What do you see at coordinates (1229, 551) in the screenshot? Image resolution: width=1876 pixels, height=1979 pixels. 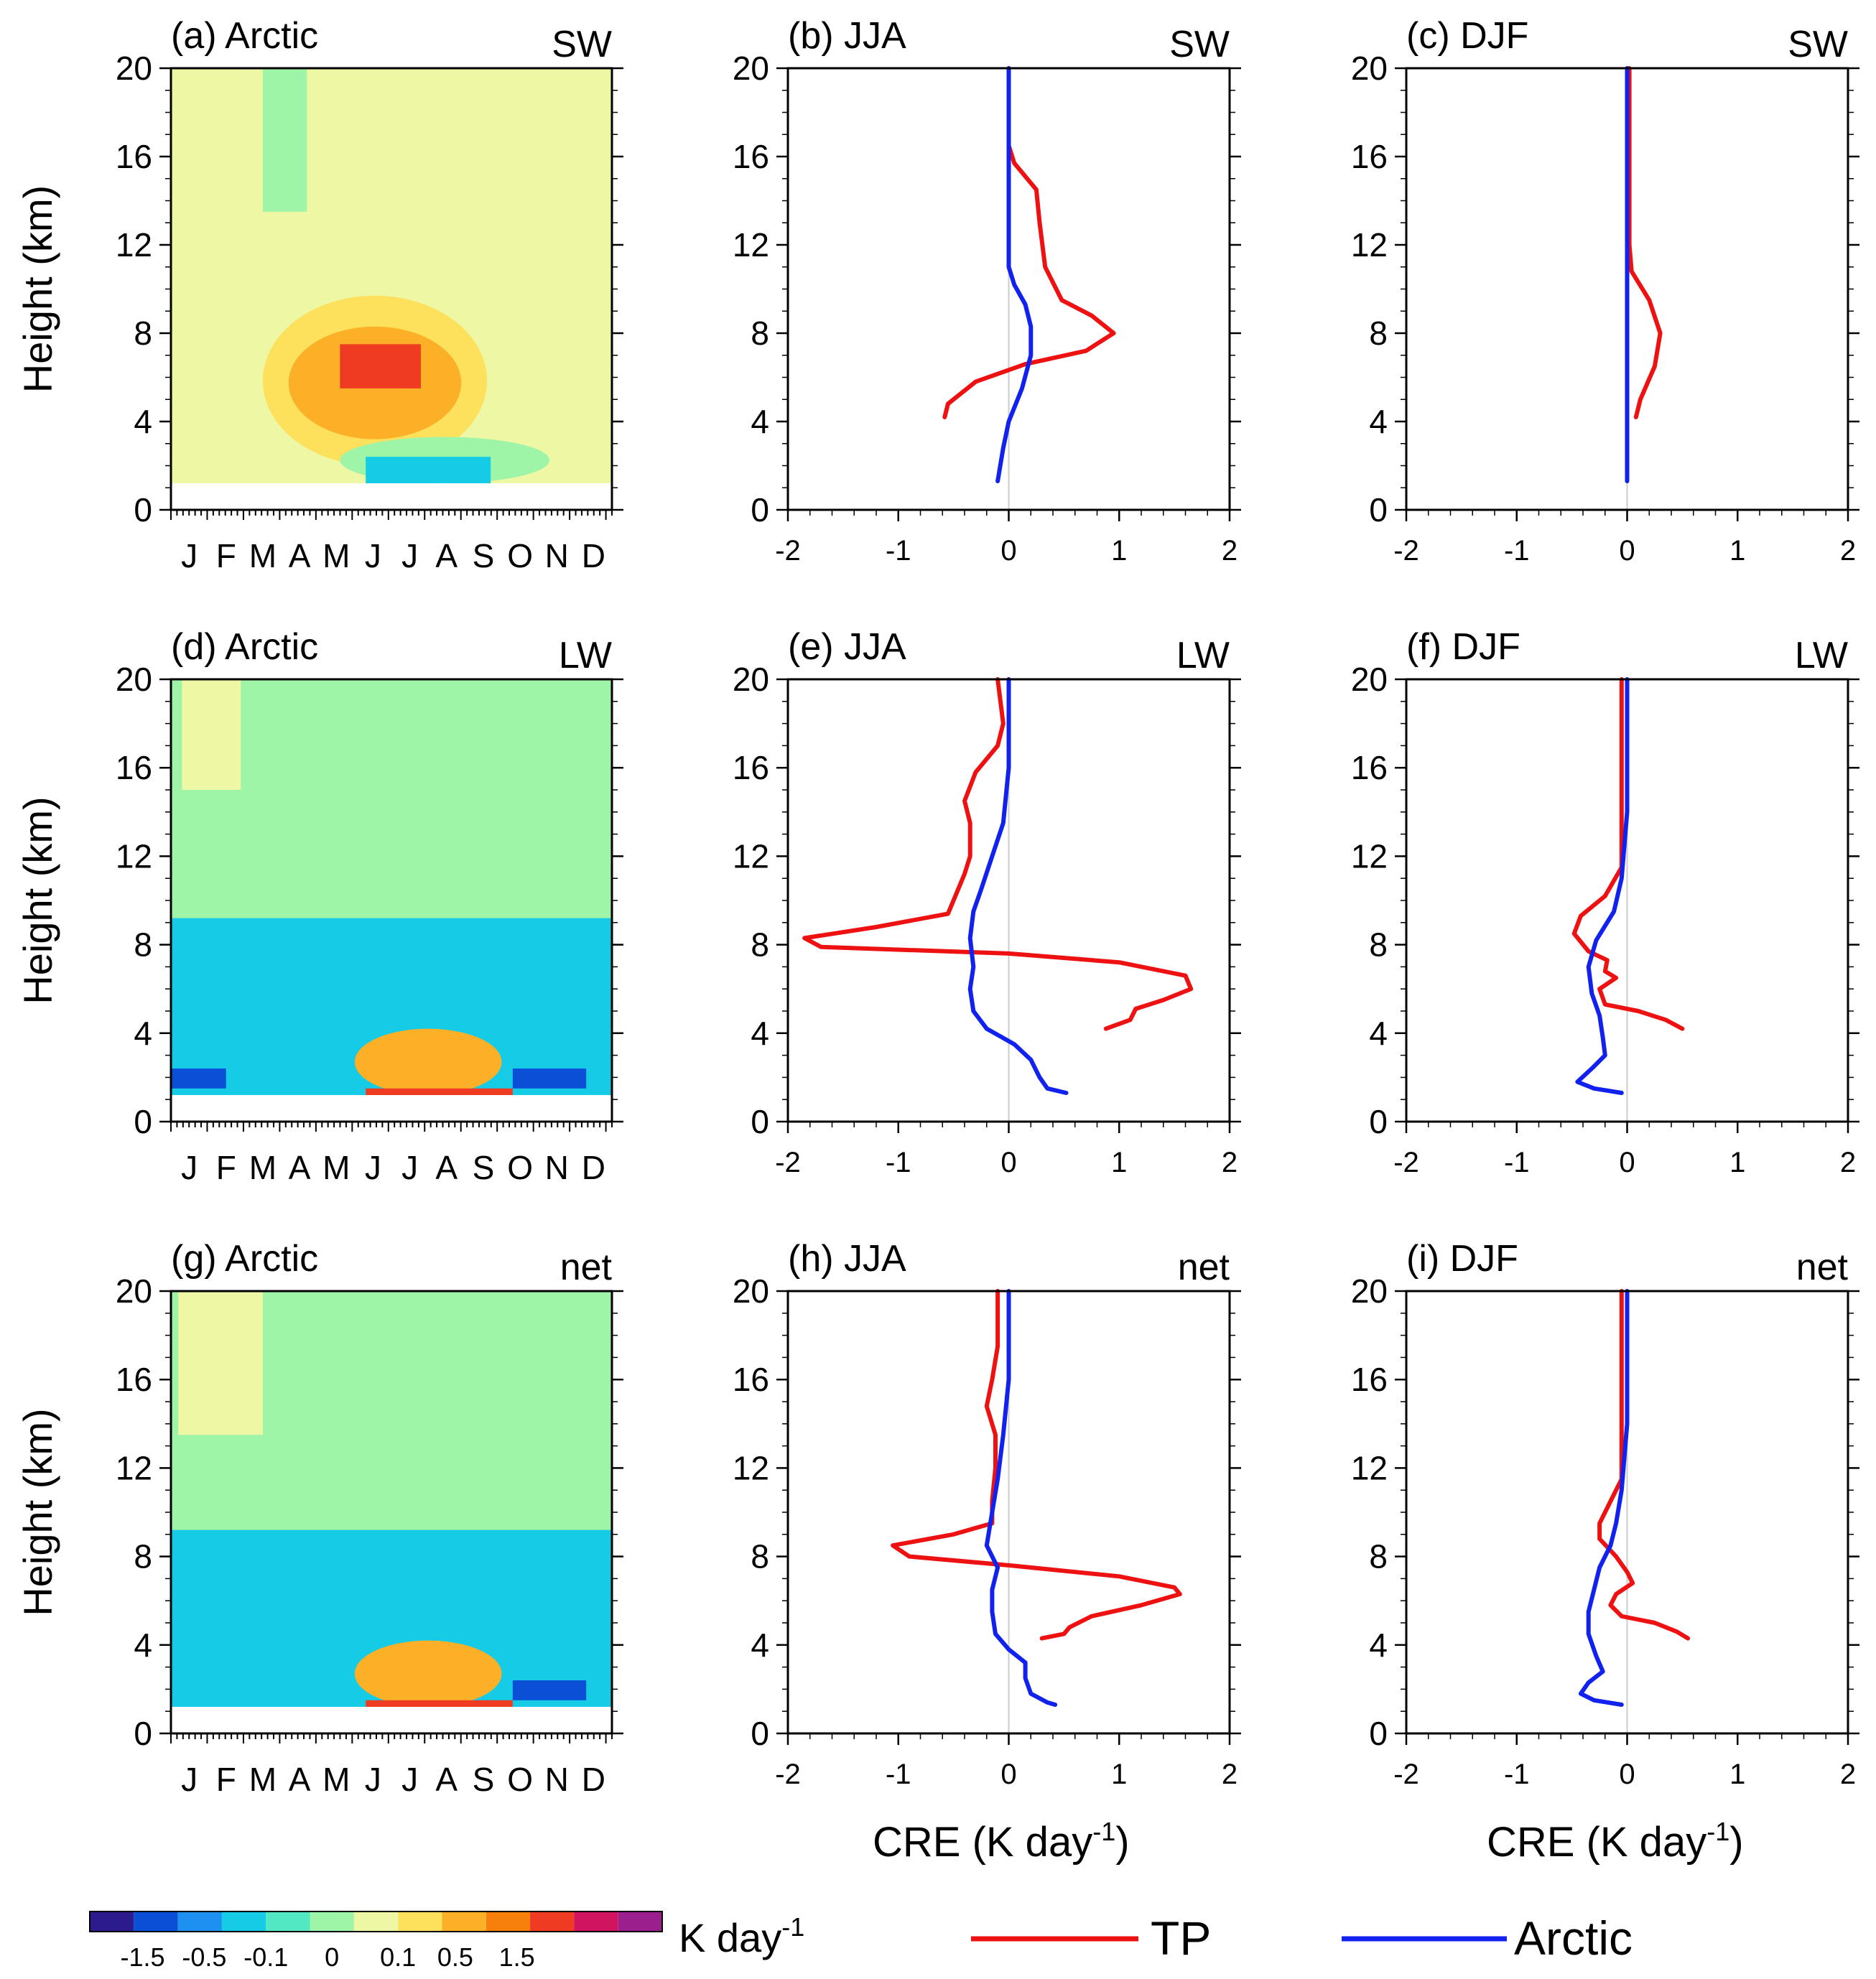 I see `xtick-label-b-4: 2` at bounding box center [1229, 551].